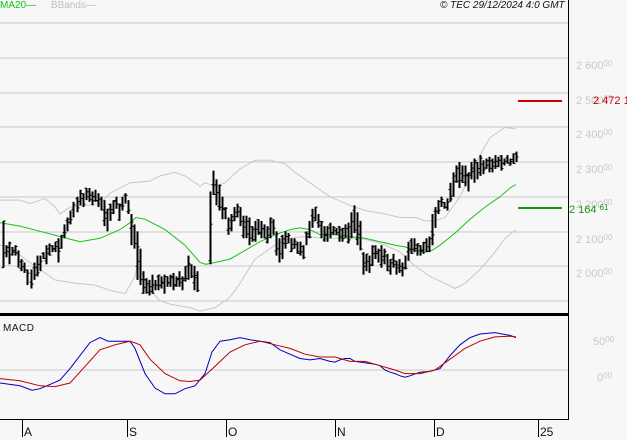  What do you see at coordinates (73, 5) in the screenshot?
I see `legend-bbands: BBands—` at bounding box center [73, 5].